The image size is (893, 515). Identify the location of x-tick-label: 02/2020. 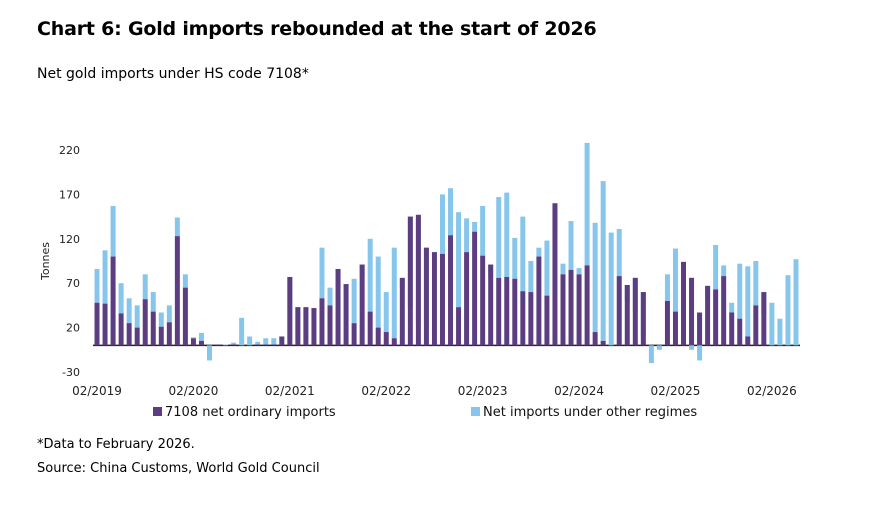
(193, 391).